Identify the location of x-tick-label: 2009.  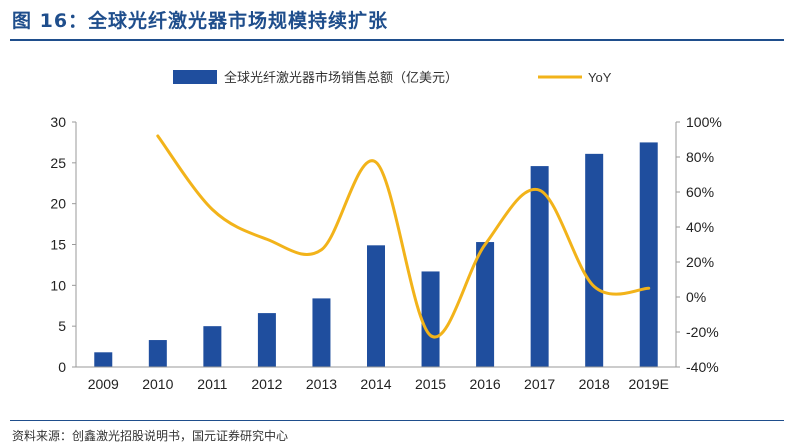
(103, 384).